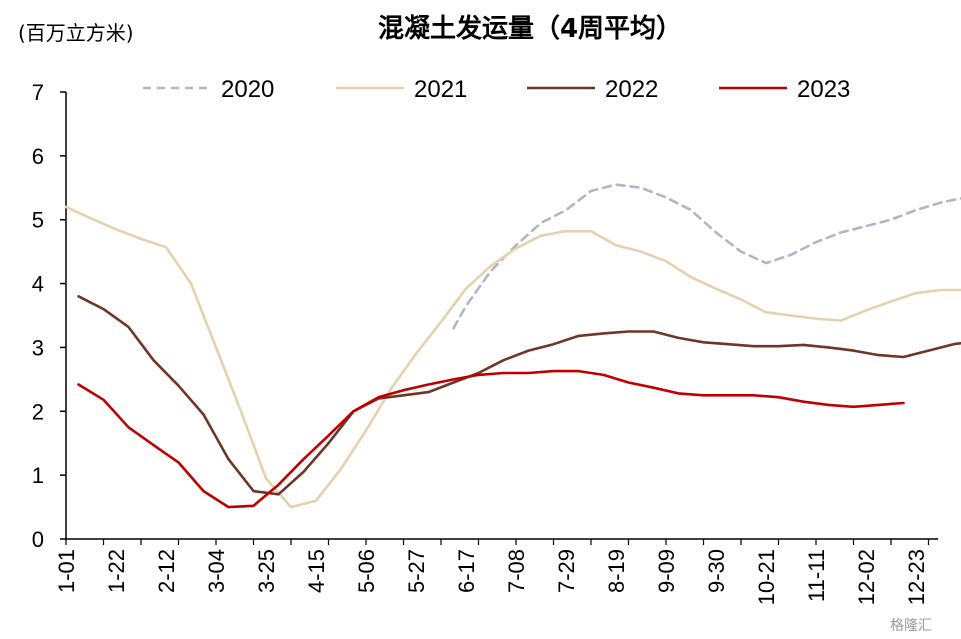 The width and height of the screenshot is (961, 639). What do you see at coordinates (416, 571) in the screenshot?
I see `x-tick-label: 5-27` at bounding box center [416, 571].